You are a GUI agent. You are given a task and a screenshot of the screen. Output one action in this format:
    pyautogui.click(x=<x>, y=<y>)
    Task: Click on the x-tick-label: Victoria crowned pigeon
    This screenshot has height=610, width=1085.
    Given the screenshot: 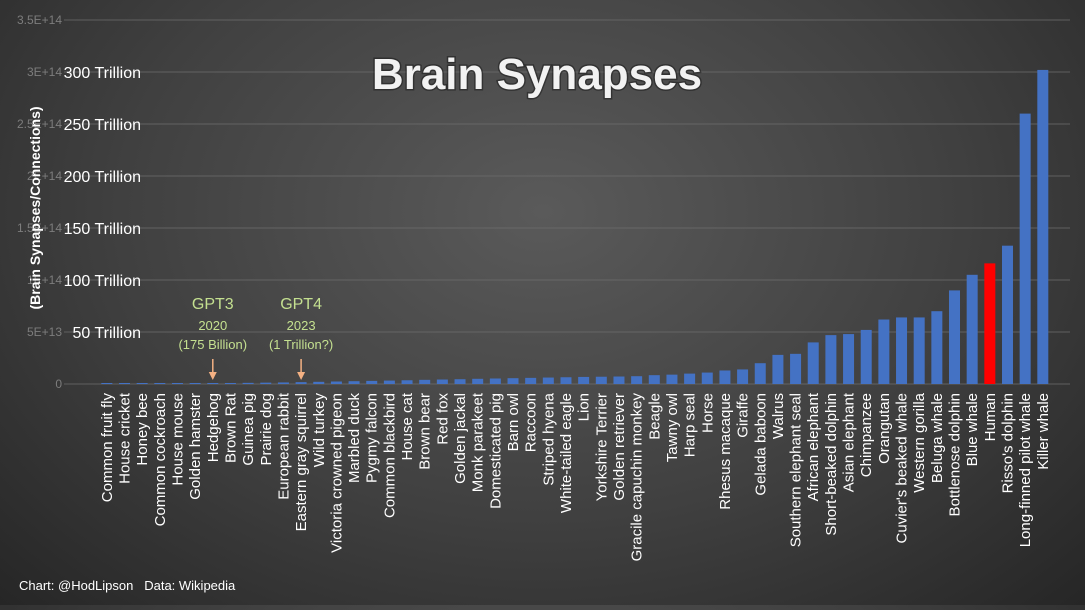 What is the action you would take?
    pyautogui.click(x=336, y=473)
    